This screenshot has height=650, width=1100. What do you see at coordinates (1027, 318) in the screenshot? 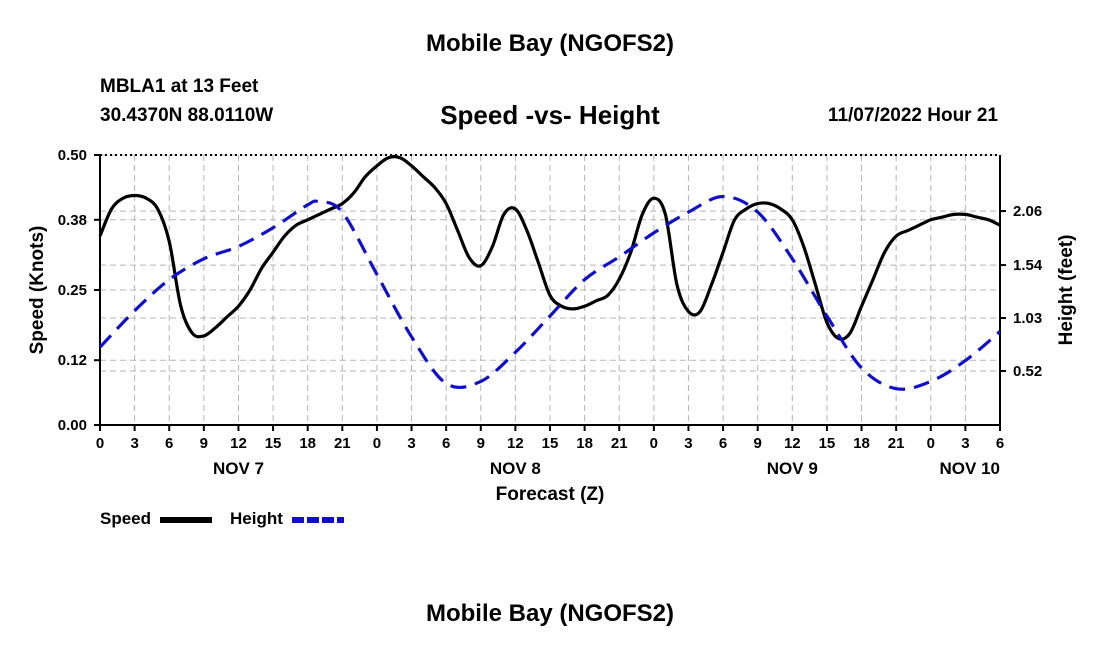
I see `y2-tick-label: 1.03` at bounding box center [1027, 318].